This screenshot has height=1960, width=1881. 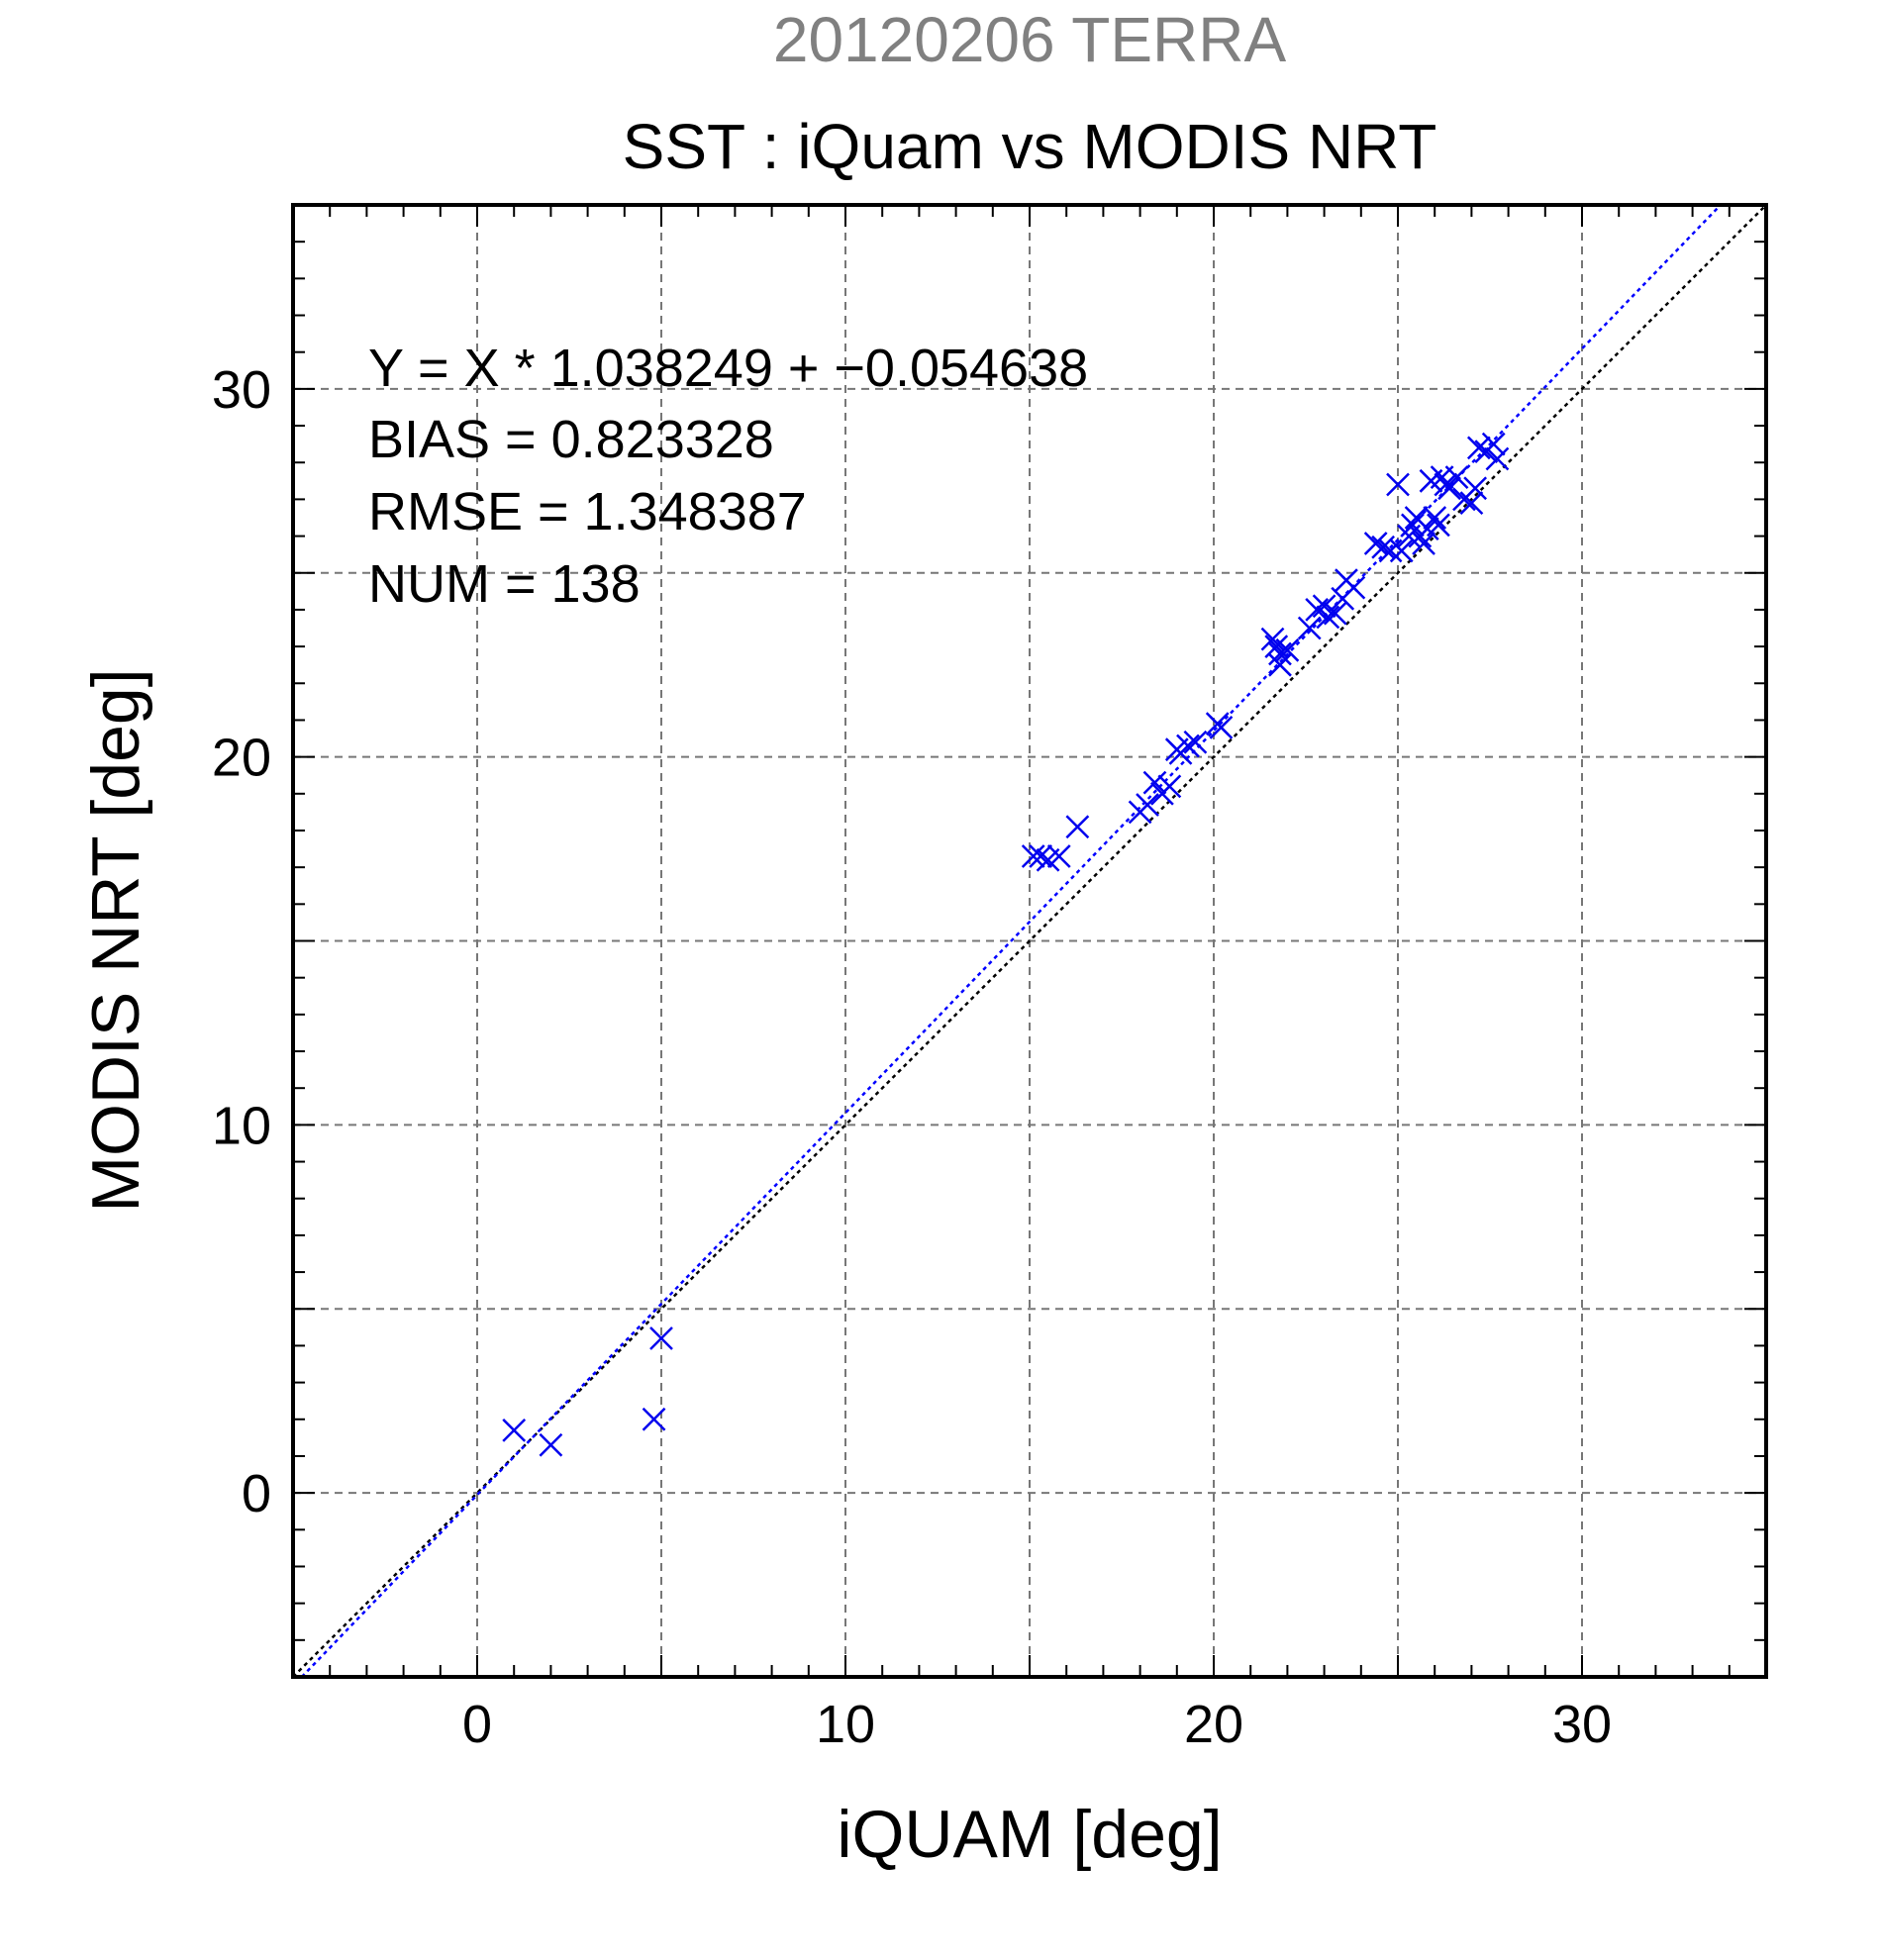 I want to click on y-tick-label: 10, so click(x=242, y=1125).